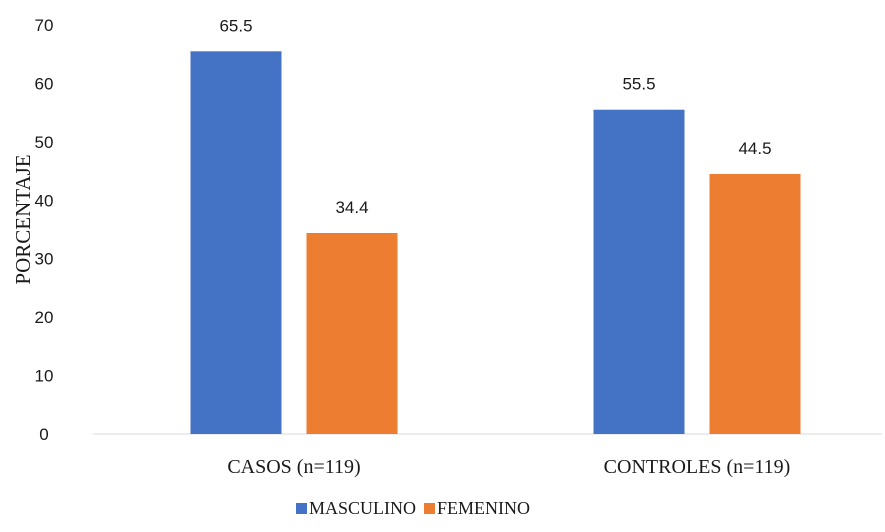  Describe the element at coordinates (44, 200) in the screenshot. I see `y-tick-label: 40` at that location.